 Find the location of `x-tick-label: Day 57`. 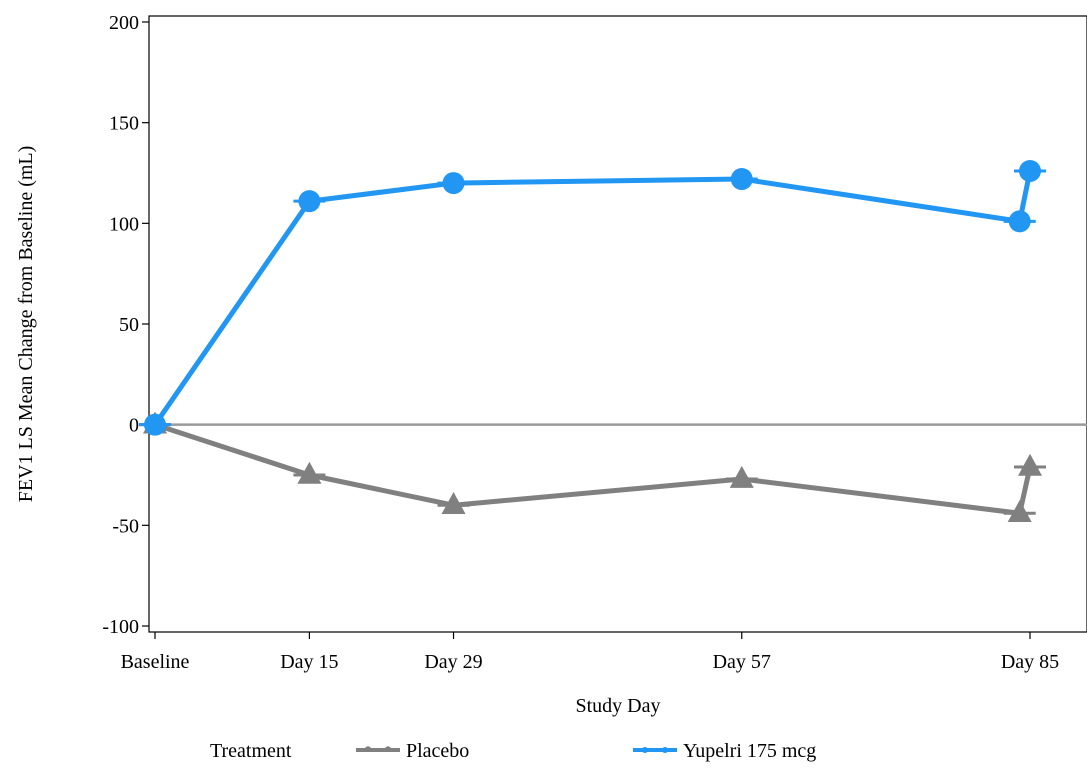

x-tick-label: Day 57 is located at coordinates (742, 662).